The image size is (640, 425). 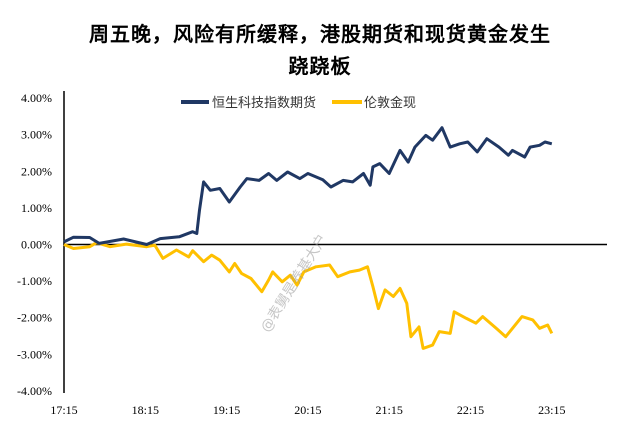 I want to click on y-tick-label: 4.00%, so click(x=36, y=98).